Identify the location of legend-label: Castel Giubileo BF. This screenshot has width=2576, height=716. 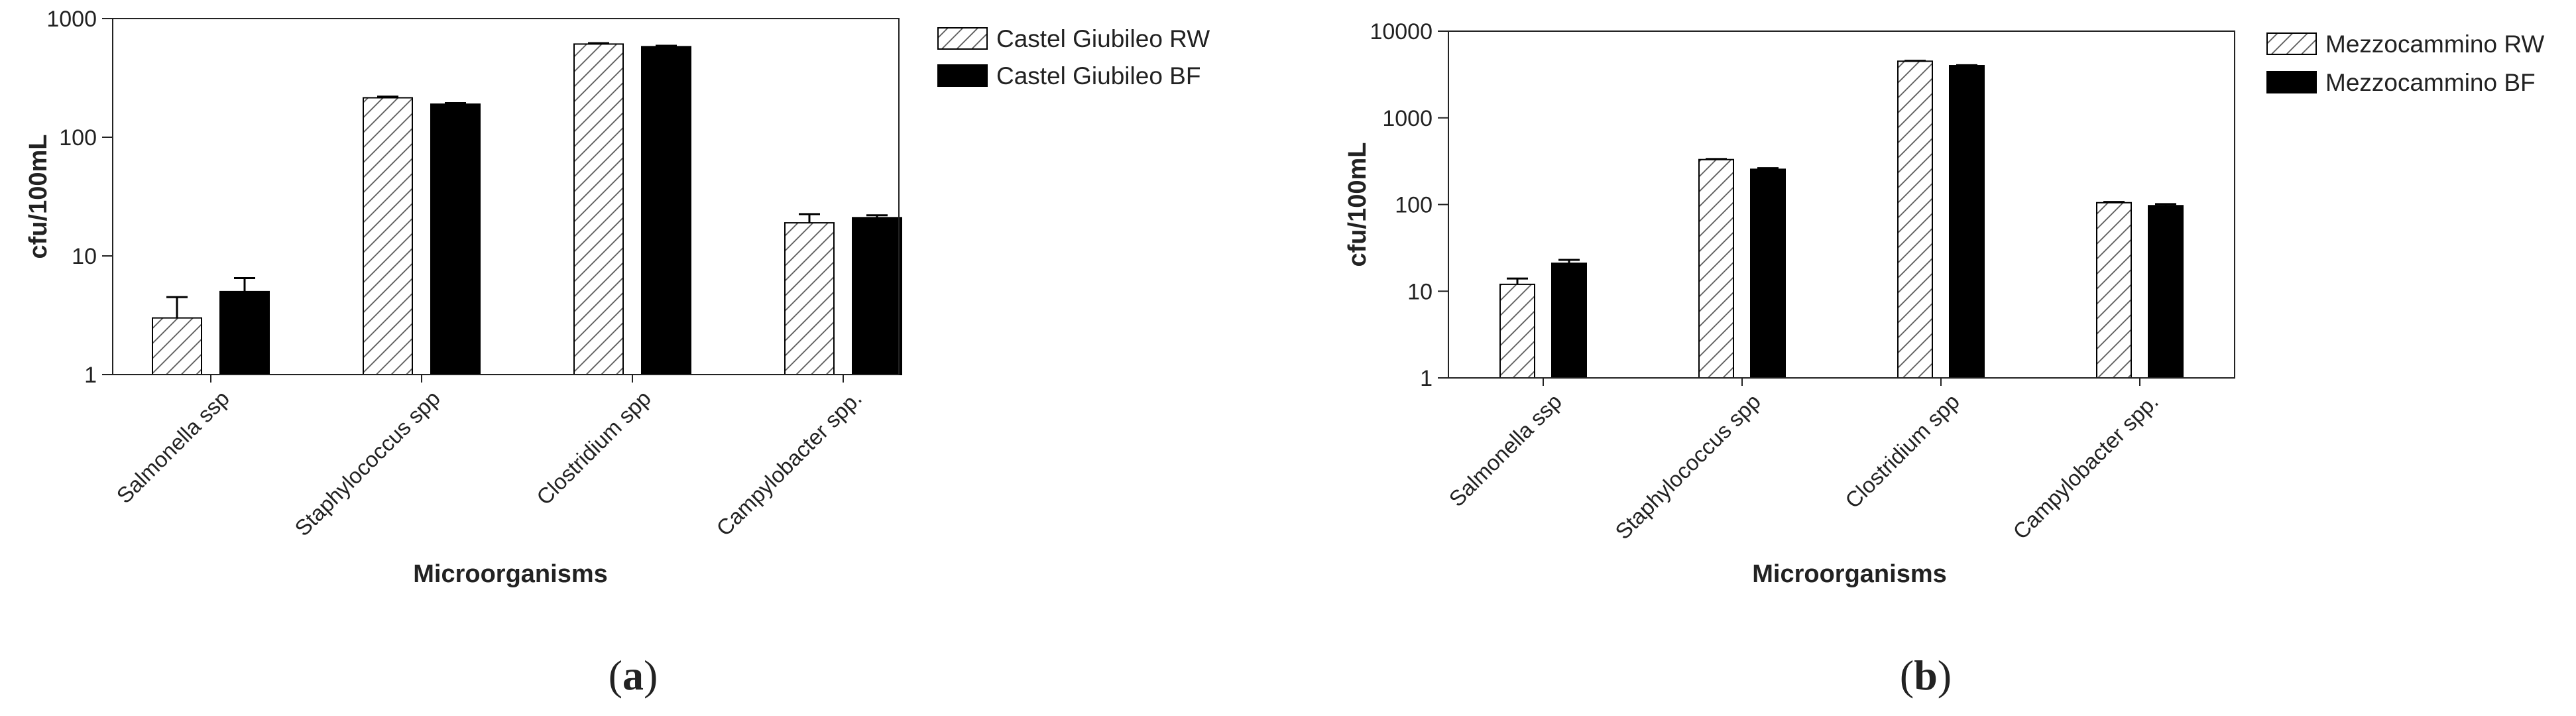
(1098, 76).